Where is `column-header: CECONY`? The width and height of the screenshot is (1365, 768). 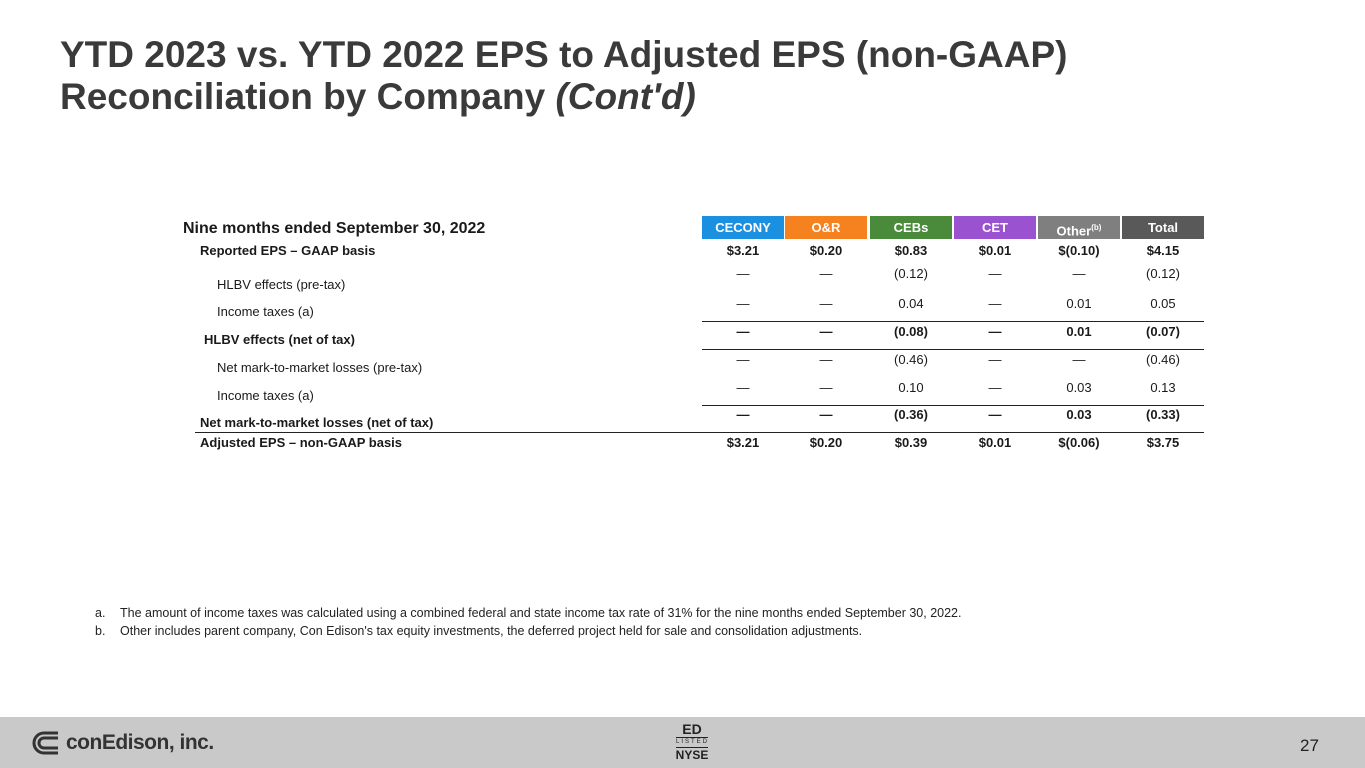
column-header: CECONY is located at coordinates (743, 227).